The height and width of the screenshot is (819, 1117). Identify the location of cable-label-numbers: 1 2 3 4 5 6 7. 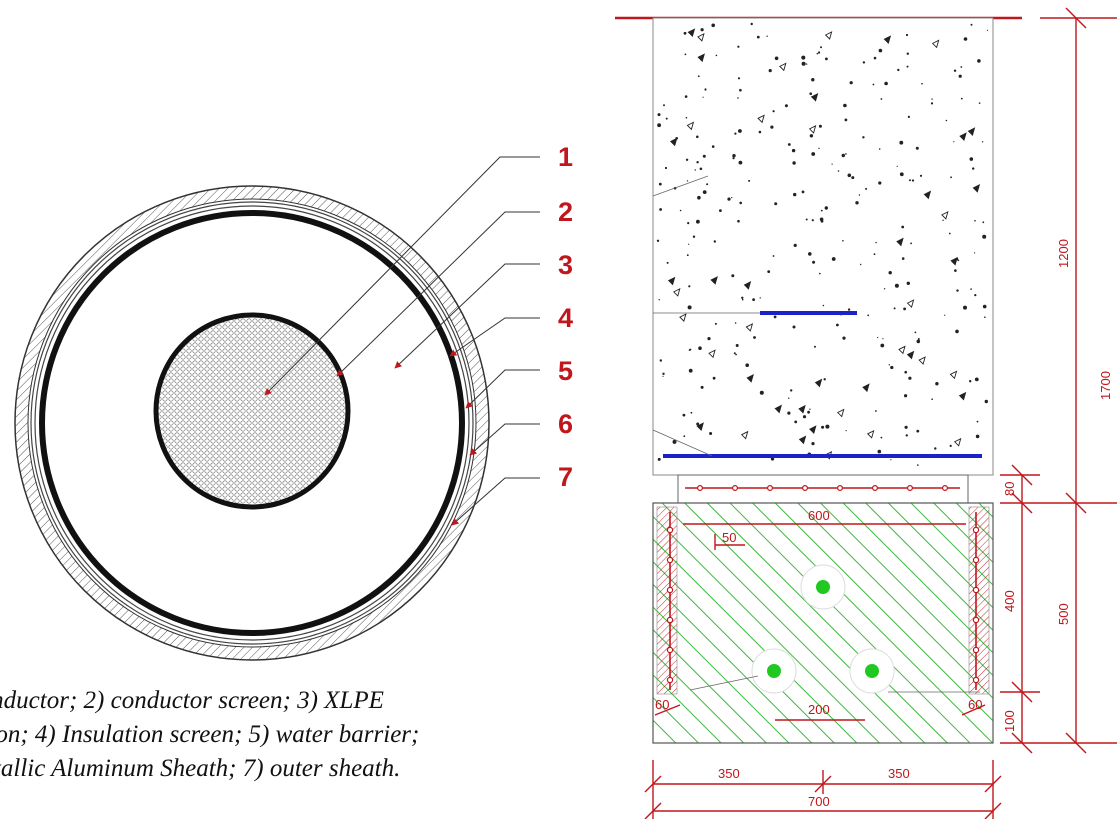
(565, 317).